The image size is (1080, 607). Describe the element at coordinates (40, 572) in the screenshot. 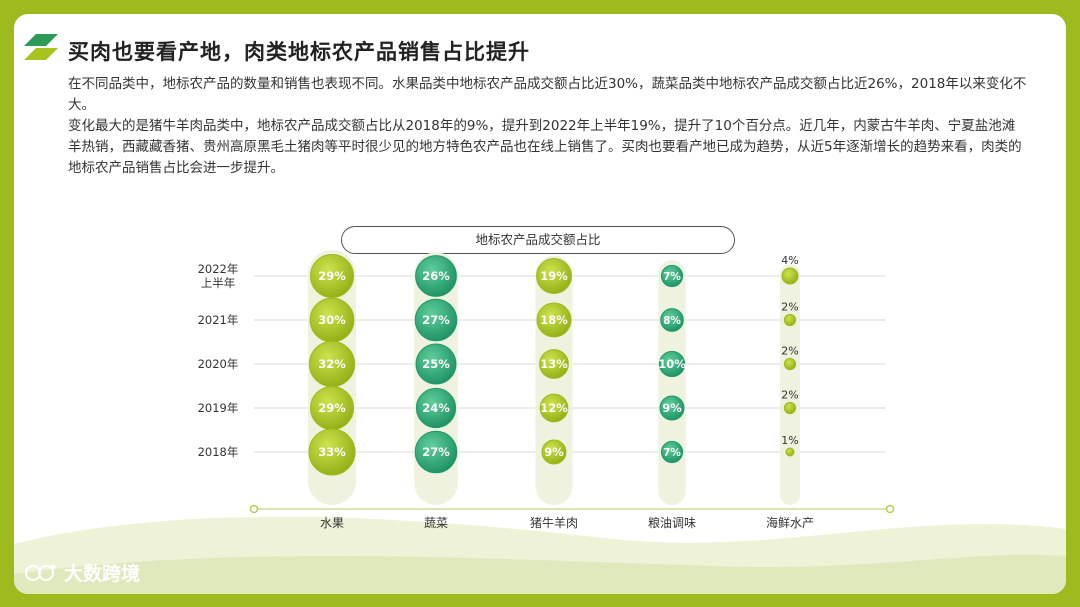

I see `logo-icon` at that location.